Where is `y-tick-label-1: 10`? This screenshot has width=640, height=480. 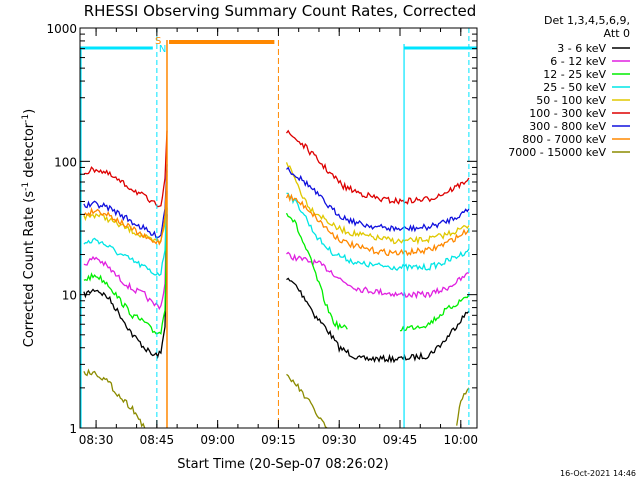 y-tick-label-1: 10 is located at coordinates (69, 296).